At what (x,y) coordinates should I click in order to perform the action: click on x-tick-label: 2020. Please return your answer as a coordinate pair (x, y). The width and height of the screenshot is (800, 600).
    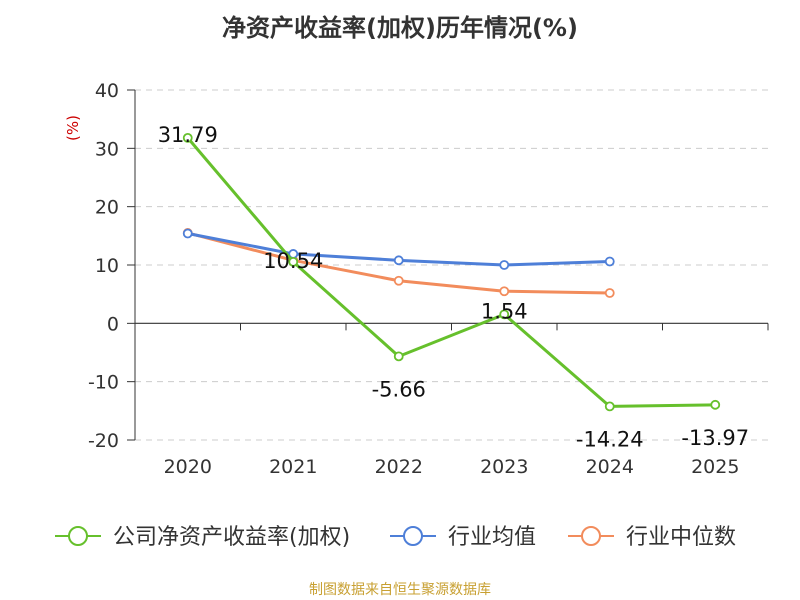
    Looking at the image, I should click on (188, 467).